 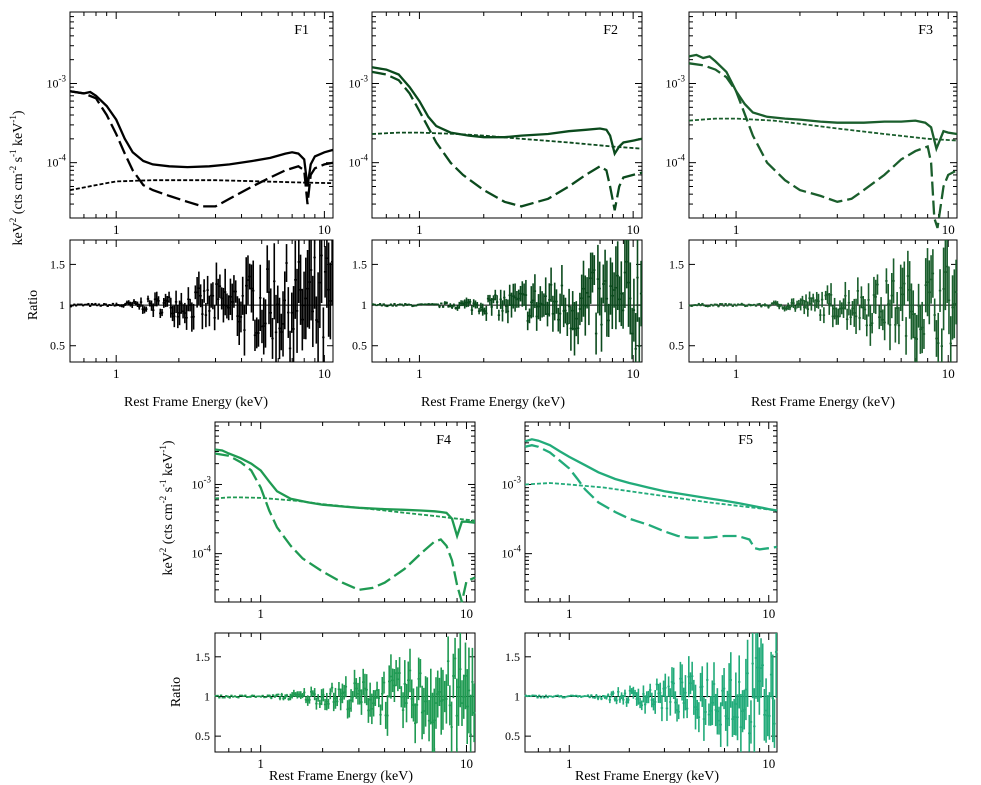 What do you see at coordinates (610, 30) in the screenshot?
I see `panel-title-f2: F2` at bounding box center [610, 30].